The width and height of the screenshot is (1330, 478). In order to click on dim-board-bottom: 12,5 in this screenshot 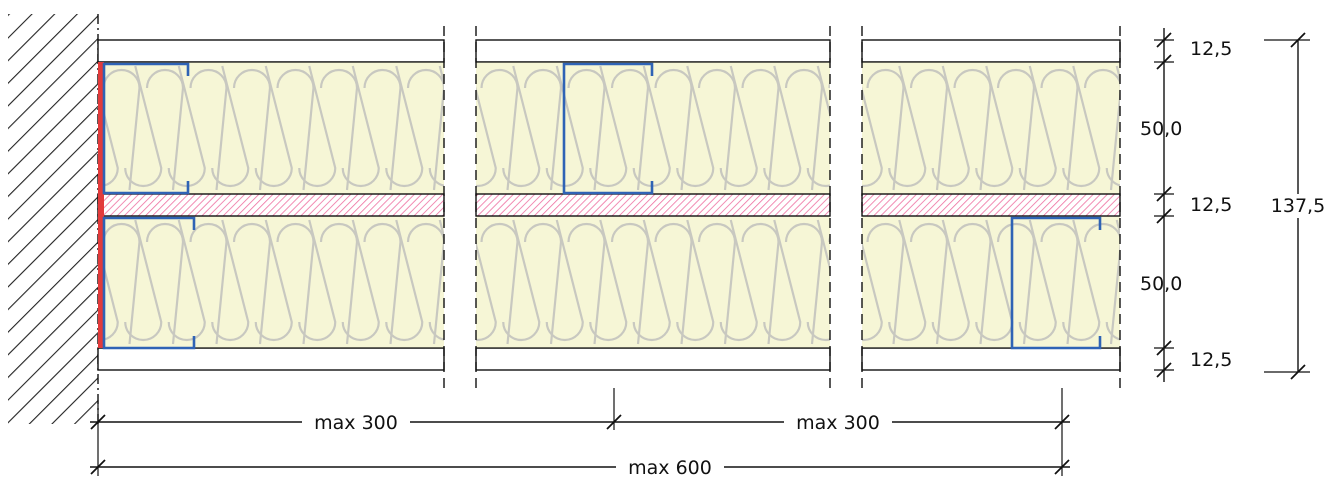, I will do `click(1211, 360)`.